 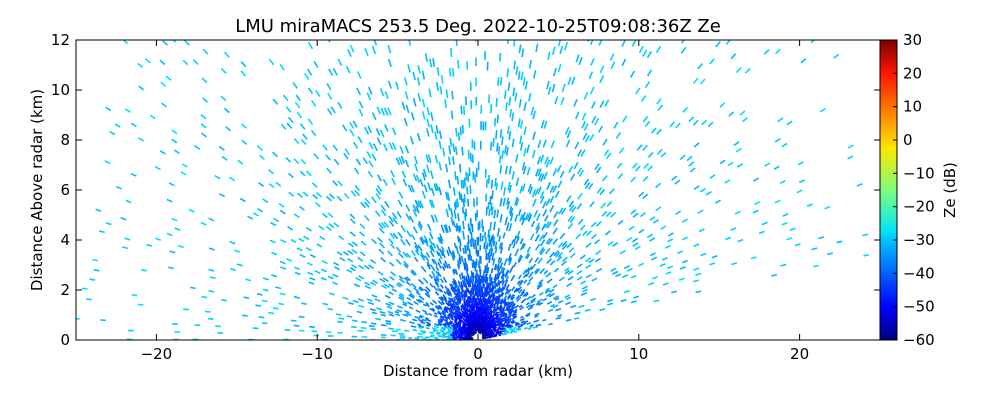 What do you see at coordinates (37, 190) in the screenshot?
I see `y-axis-label: Distance Above radar (km)` at bounding box center [37, 190].